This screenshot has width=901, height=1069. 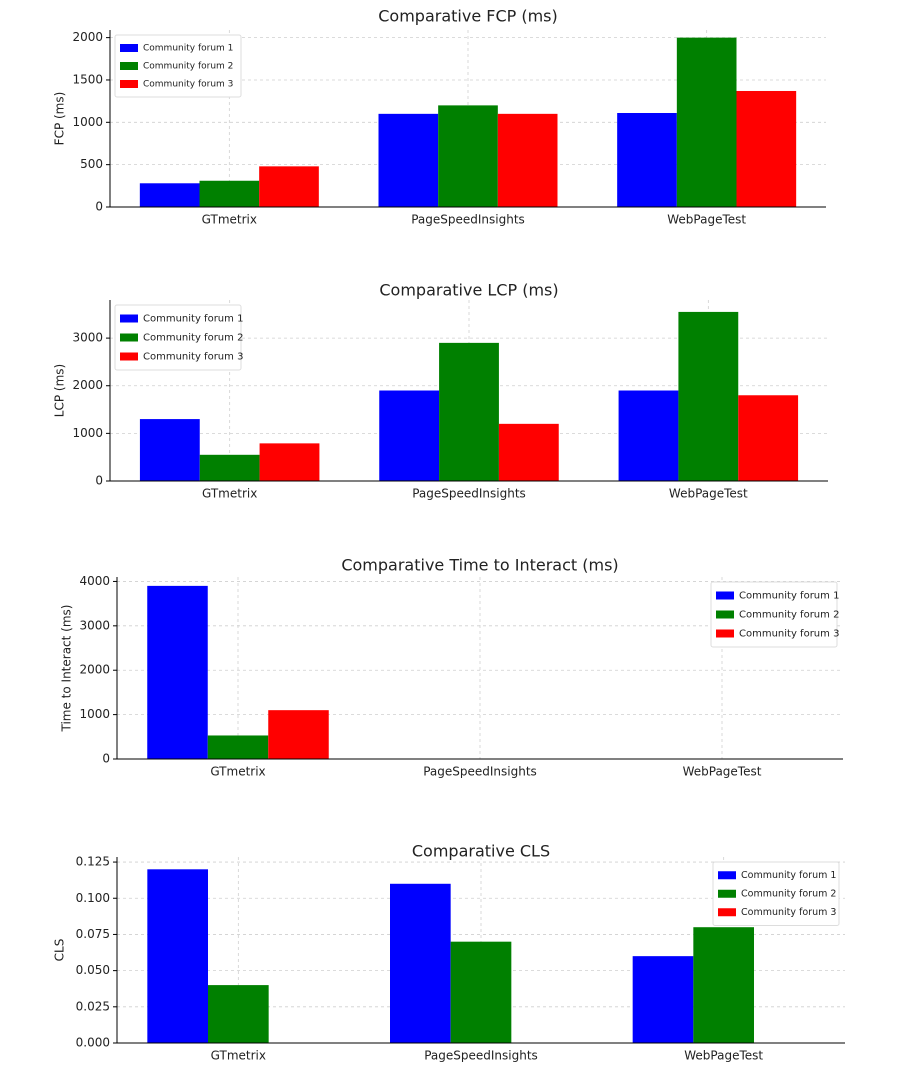 What do you see at coordinates (60, 950) in the screenshot?
I see `y-axis-label: CLS` at bounding box center [60, 950].